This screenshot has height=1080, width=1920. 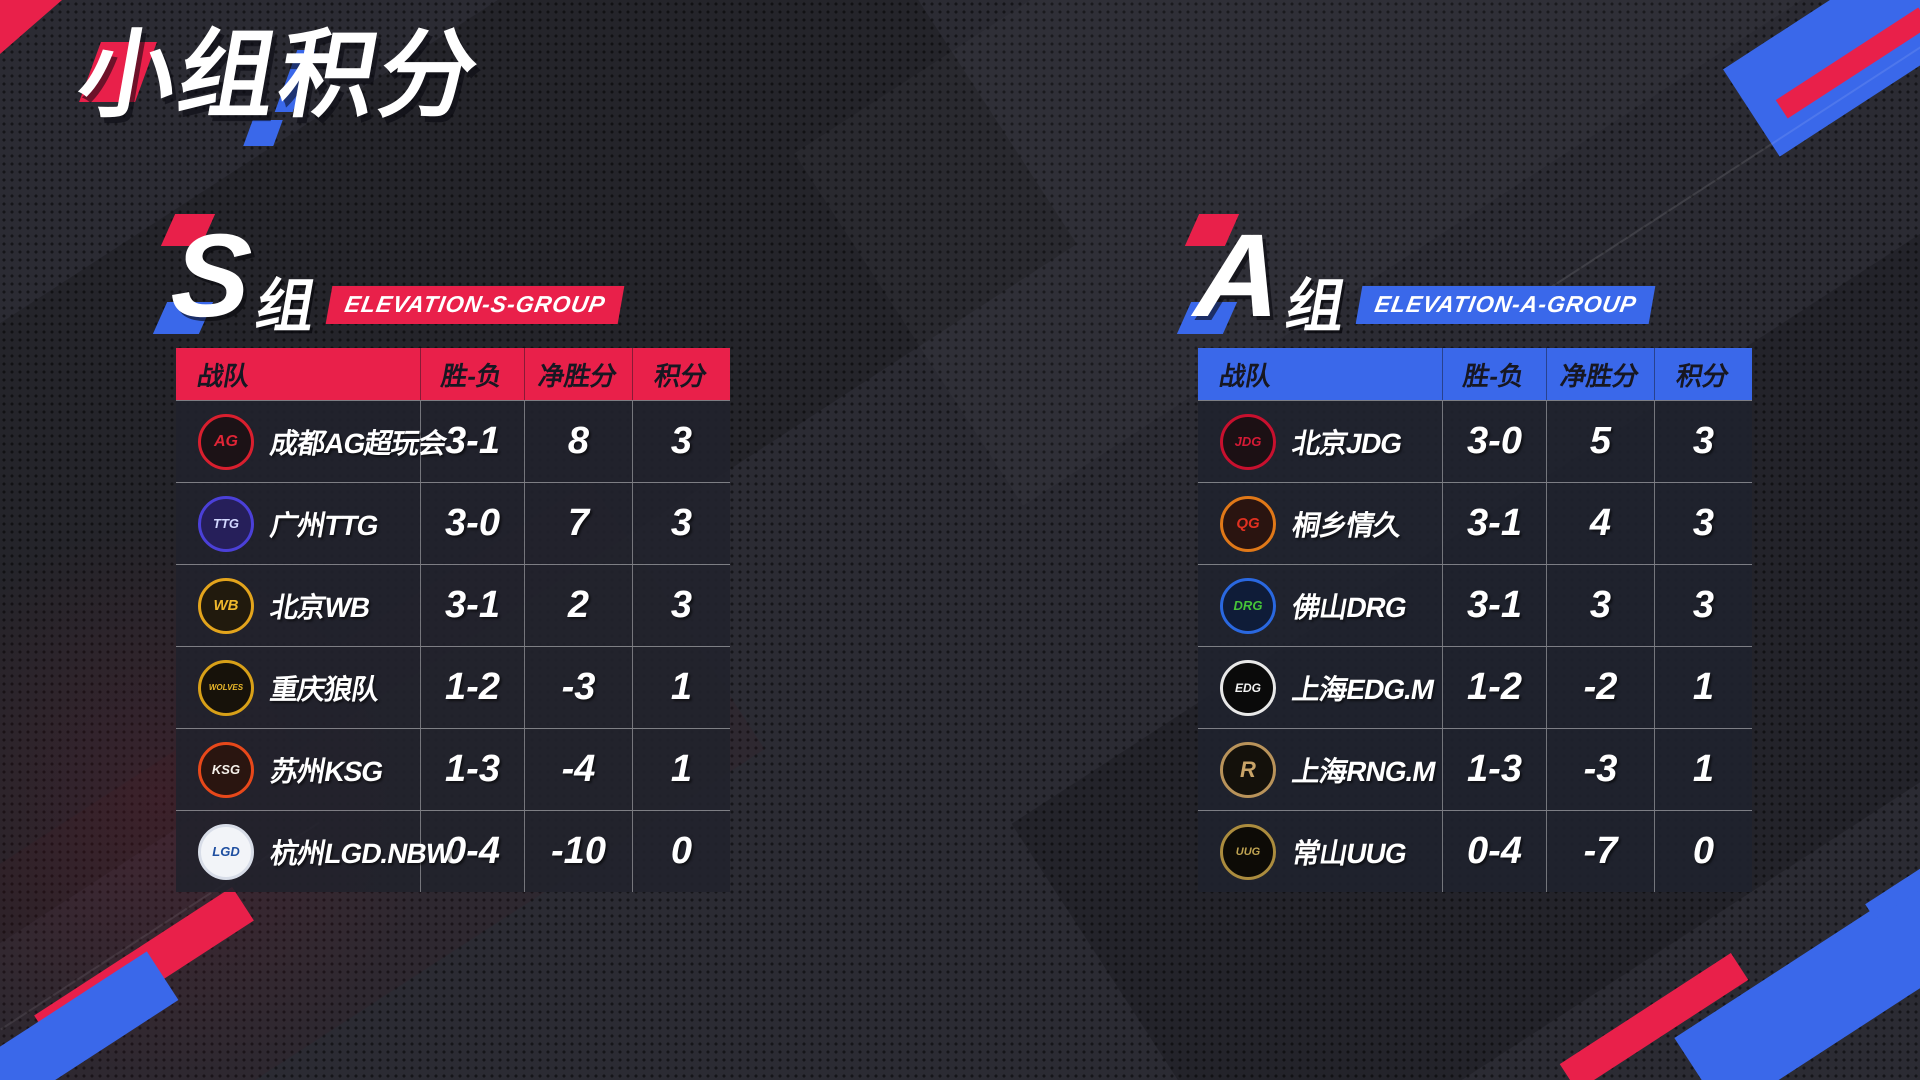 I want to click on group-letter: A, so click(x=1238, y=276).